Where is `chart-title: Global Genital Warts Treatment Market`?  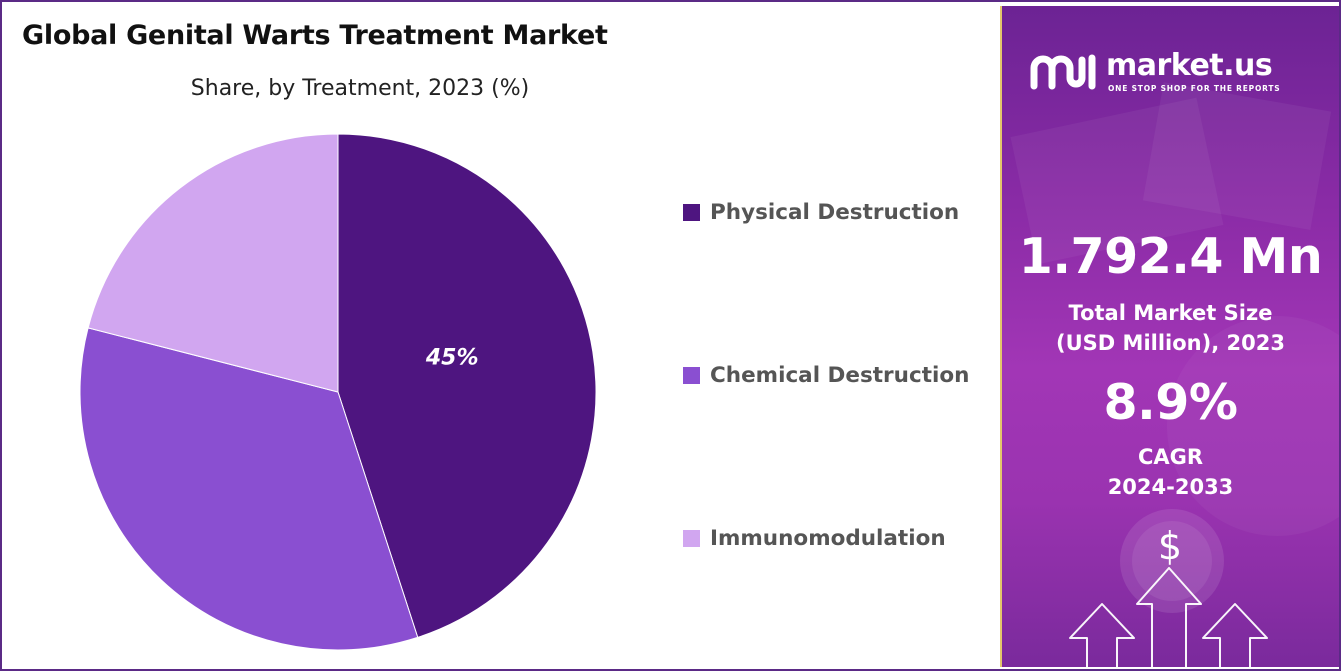
chart-title: Global Genital Warts Treatment Market is located at coordinates (315, 35).